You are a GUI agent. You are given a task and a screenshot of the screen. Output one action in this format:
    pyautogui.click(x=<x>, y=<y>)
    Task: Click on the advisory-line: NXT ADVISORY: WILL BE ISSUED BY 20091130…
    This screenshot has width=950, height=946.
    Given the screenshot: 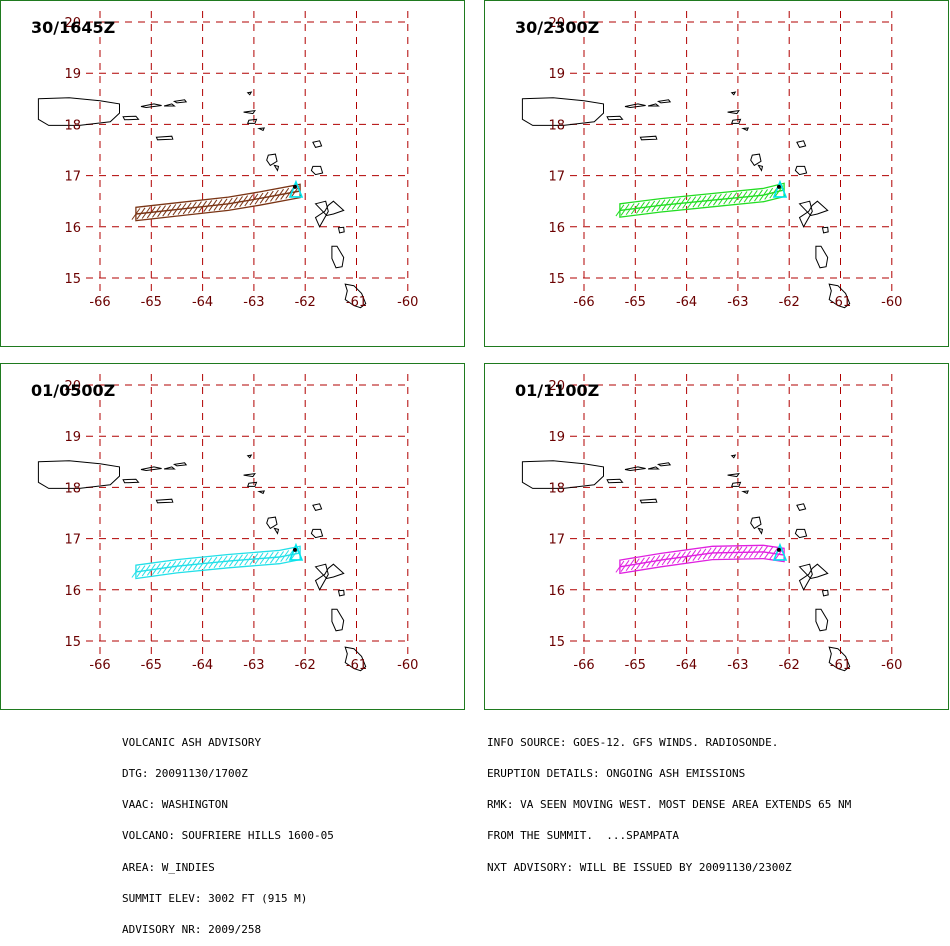 What is the action you would take?
    pyautogui.click(x=639, y=867)
    